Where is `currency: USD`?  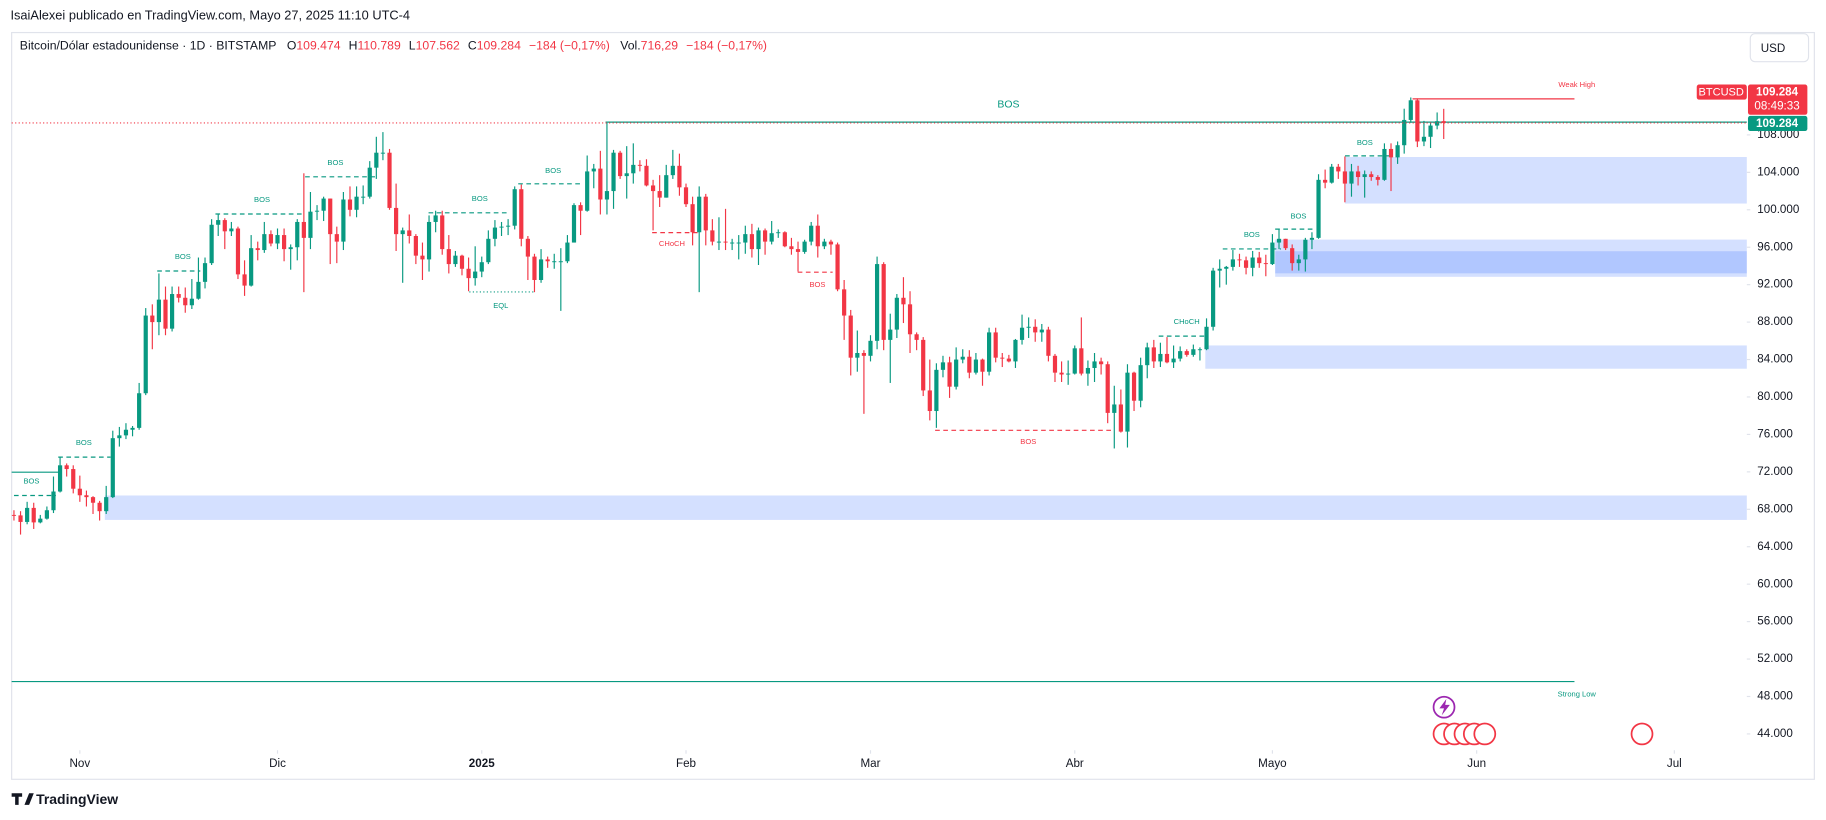
currency: USD is located at coordinates (1773, 48).